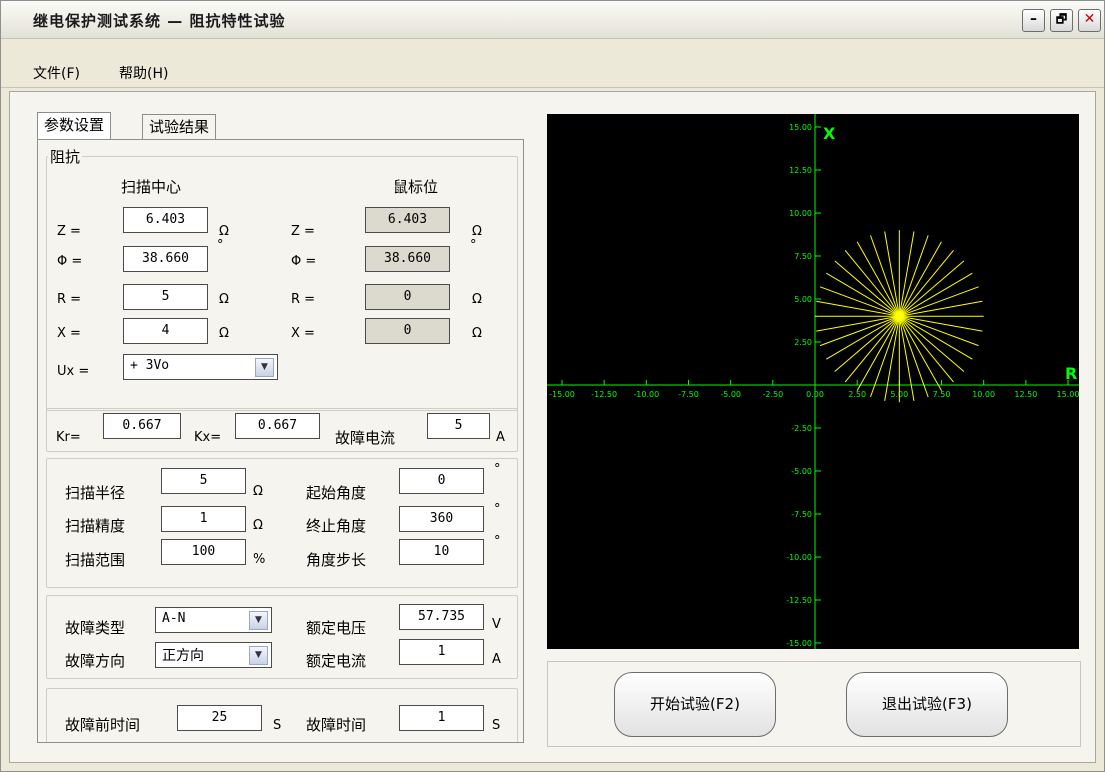 The image size is (1105, 772). I want to click on pre-fault-unit: S, so click(277, 725).